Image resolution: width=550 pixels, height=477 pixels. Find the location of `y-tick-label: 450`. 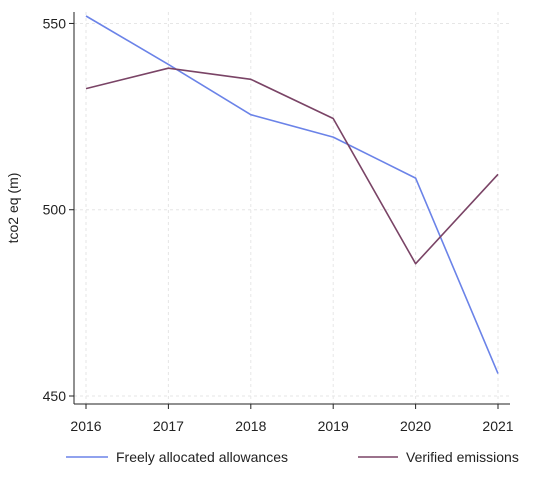

y-tick-label: 450 is located at coordinates (55, 396).